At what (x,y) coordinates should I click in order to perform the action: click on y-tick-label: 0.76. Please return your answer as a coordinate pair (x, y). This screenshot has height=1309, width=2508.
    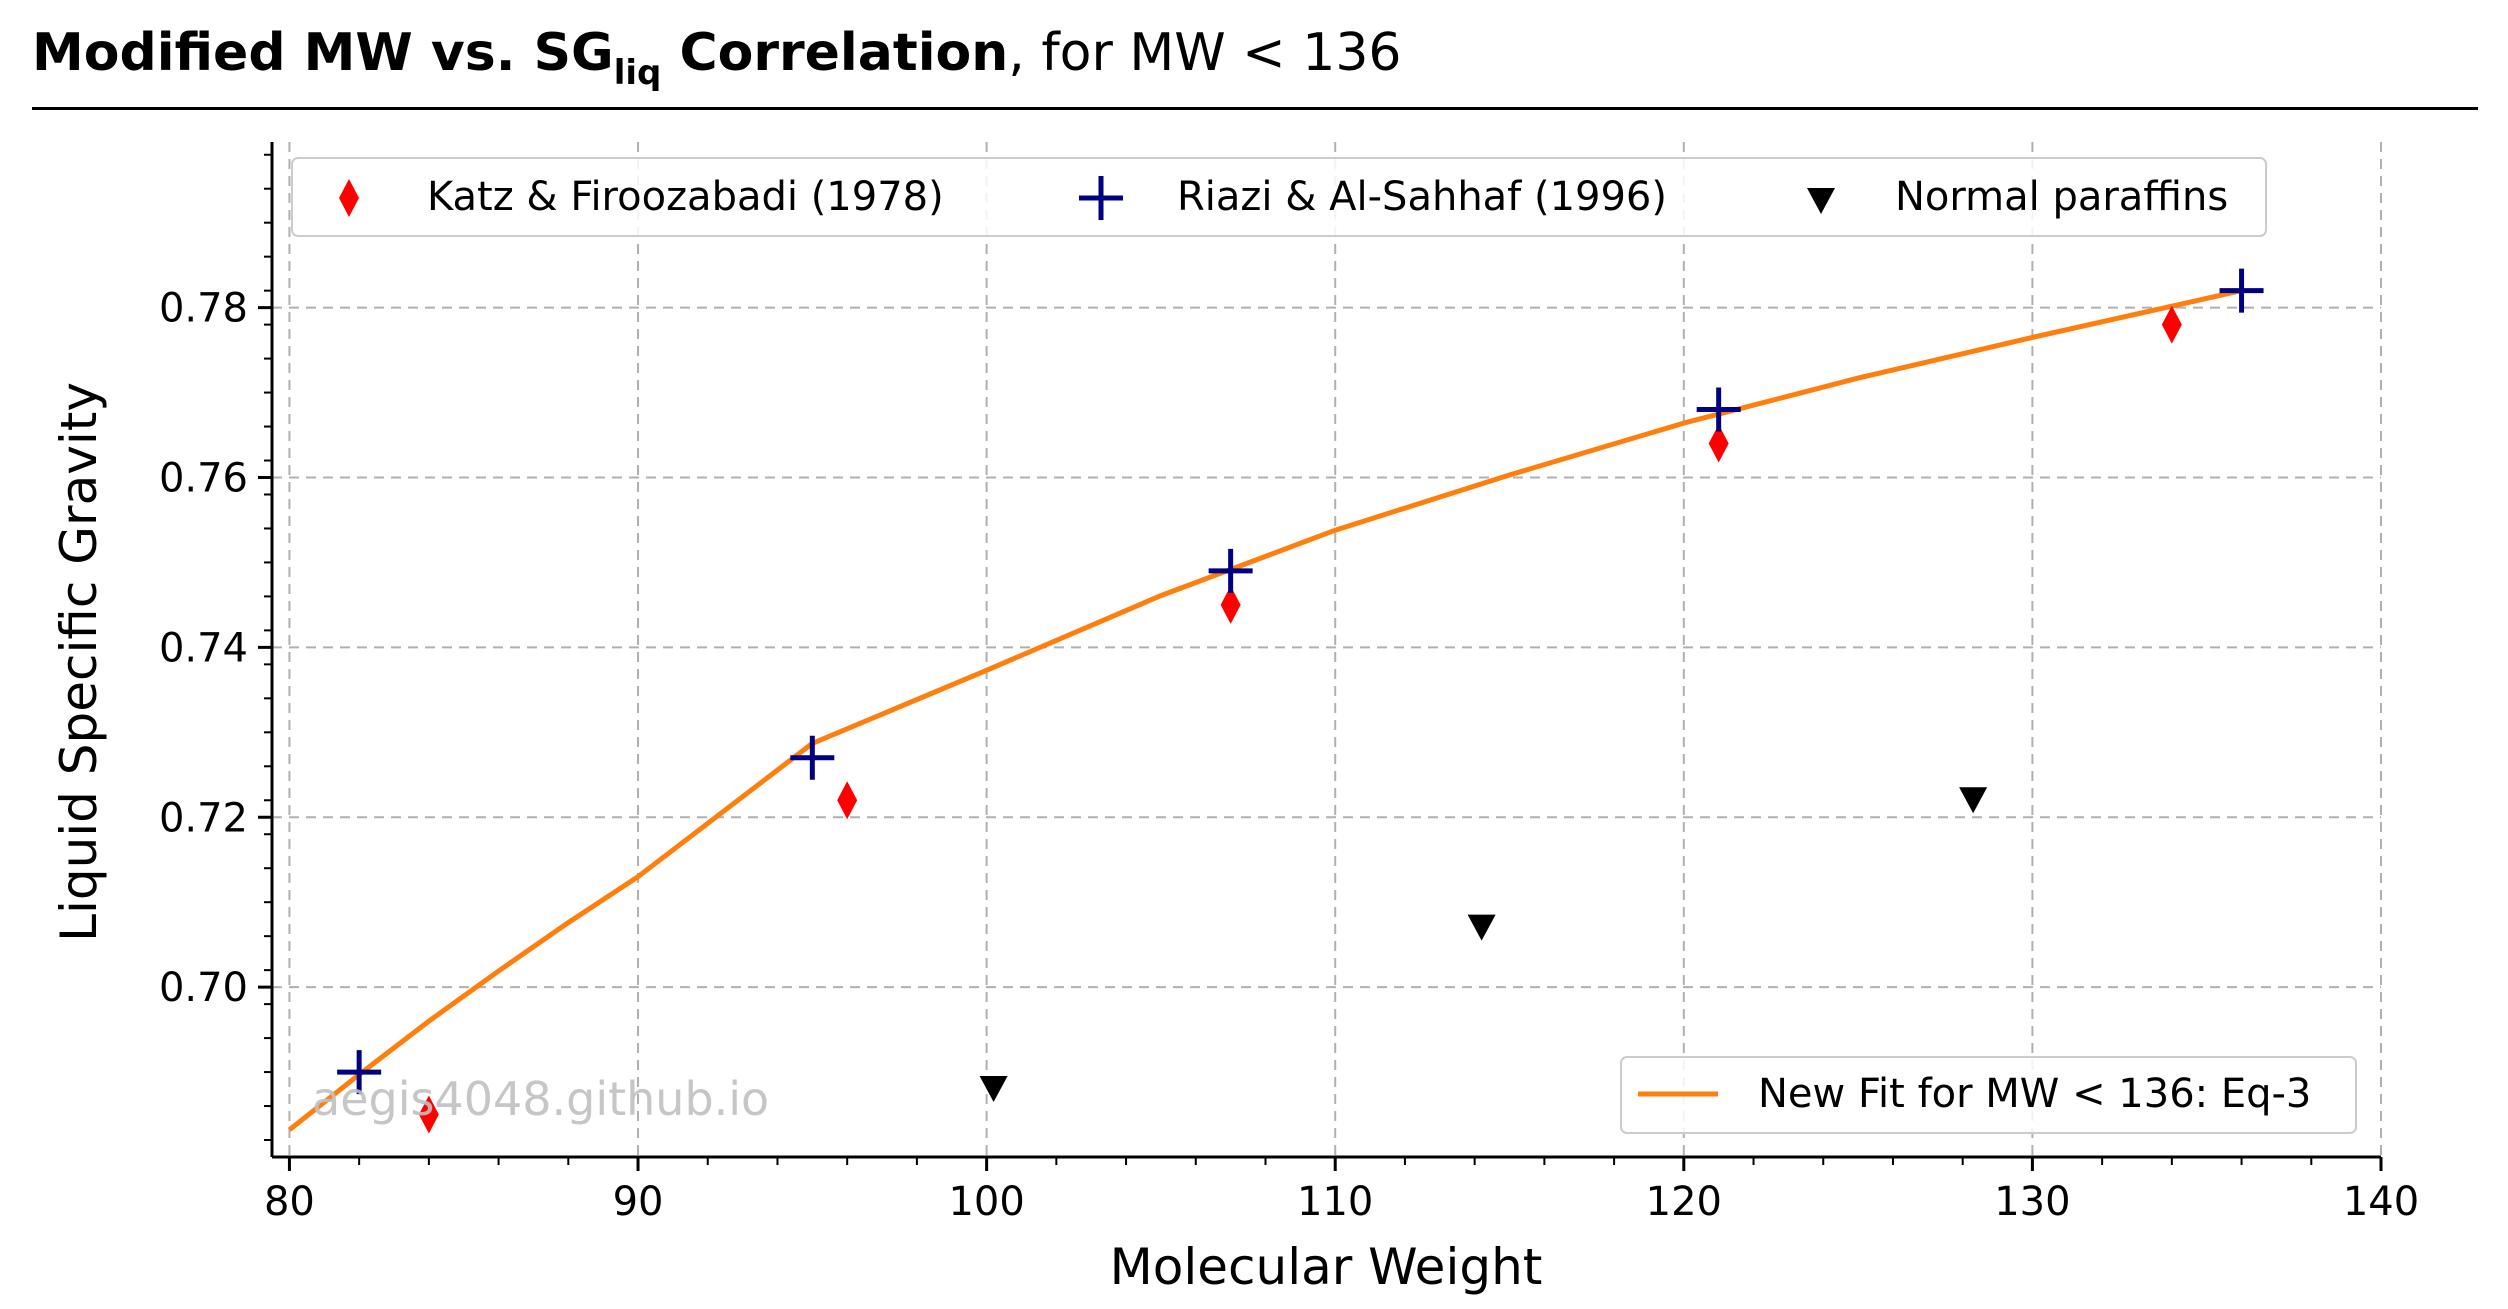
    Looking at the image, I should click on (203, 479).